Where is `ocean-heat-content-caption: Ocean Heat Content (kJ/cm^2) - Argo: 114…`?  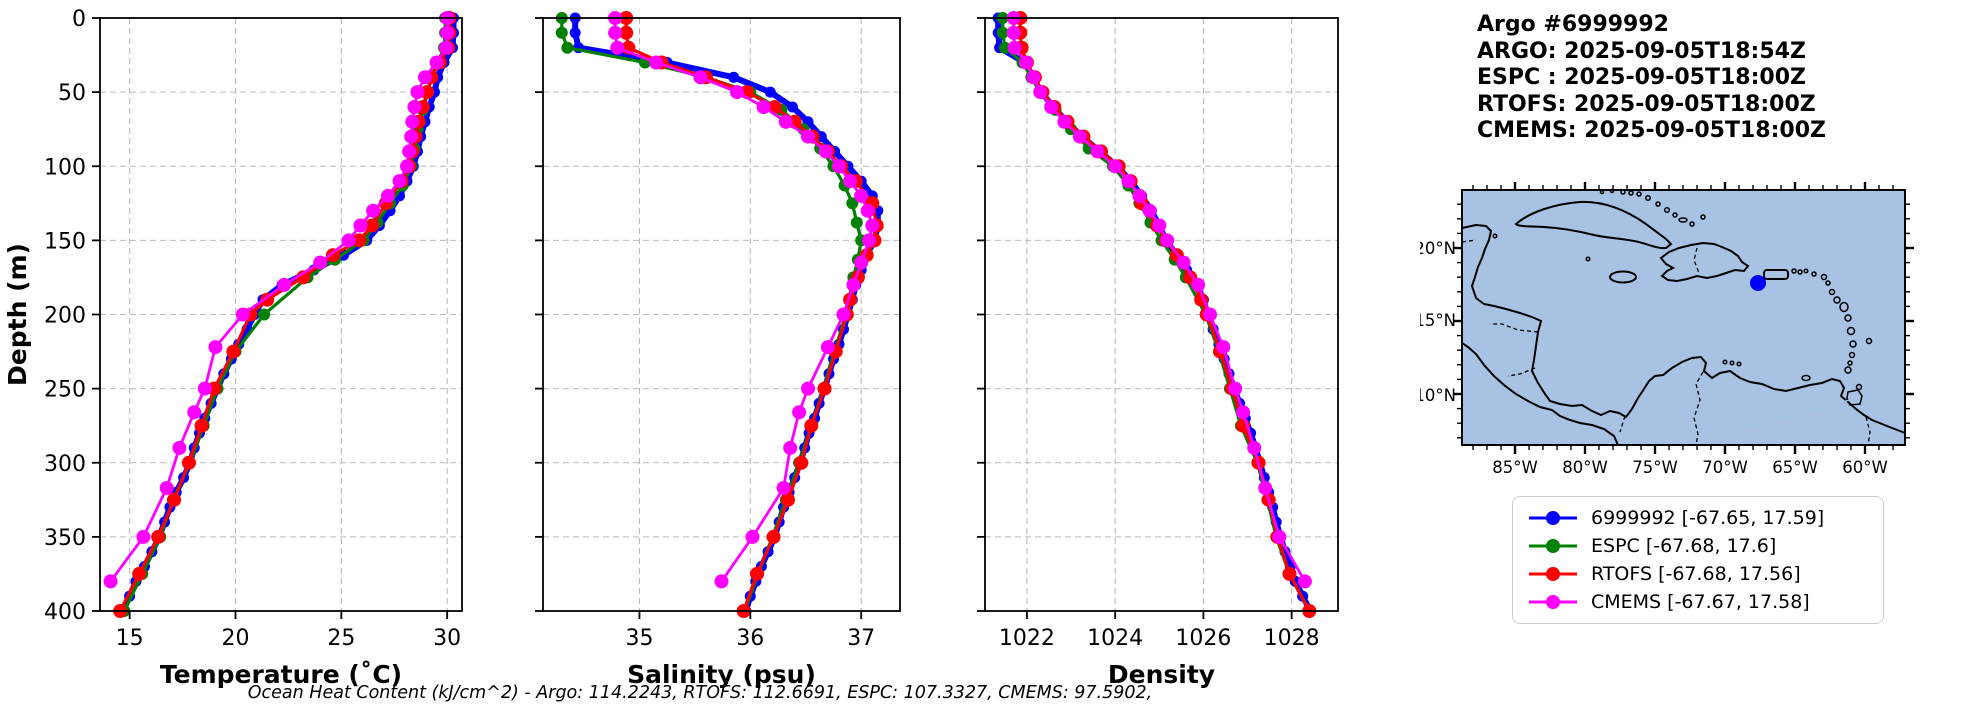
ocean-heat-content-caption: Ocean Heat Content (kJ/cm^2) - Argo: 114… is located at coordinates (700, 693).